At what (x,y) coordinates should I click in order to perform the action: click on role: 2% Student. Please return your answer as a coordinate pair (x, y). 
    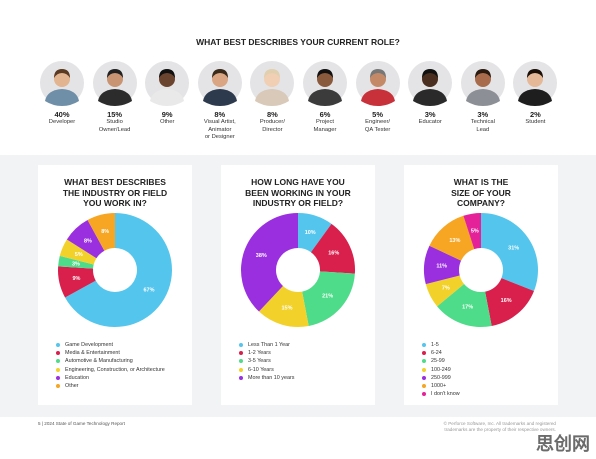
    Looking at the image, I should click on (535, 93).